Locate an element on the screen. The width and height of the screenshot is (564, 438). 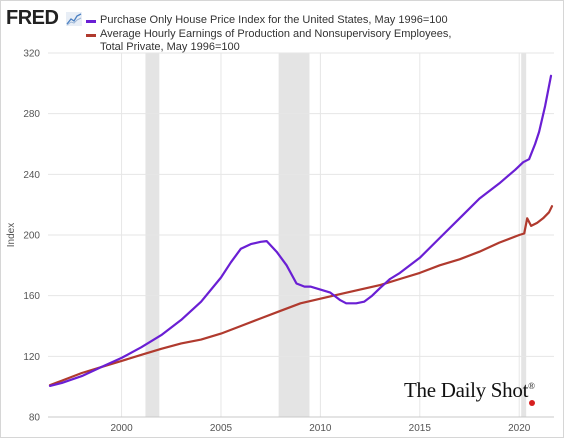
fred-logo: FRED is located at coordinates (44, 18).